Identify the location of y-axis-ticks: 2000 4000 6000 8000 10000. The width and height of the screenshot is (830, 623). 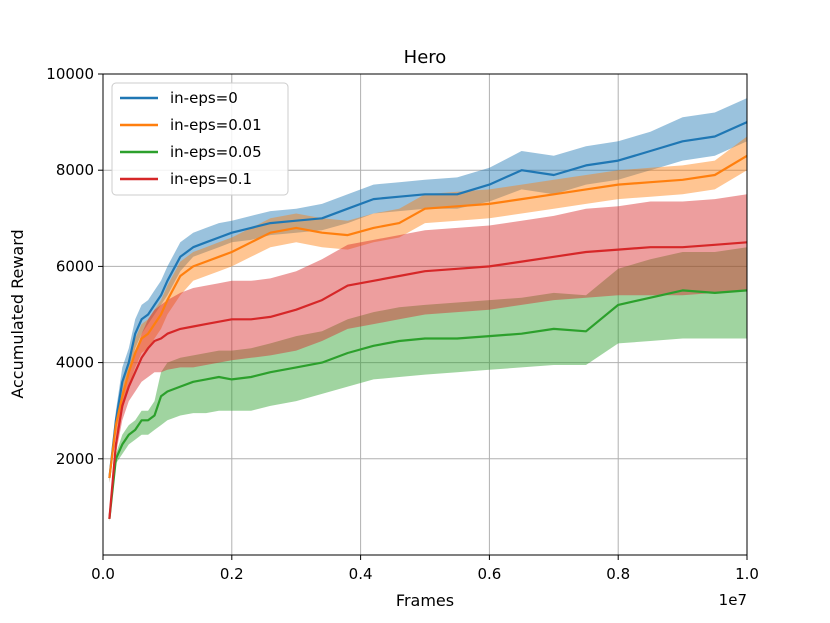
(74, 266).